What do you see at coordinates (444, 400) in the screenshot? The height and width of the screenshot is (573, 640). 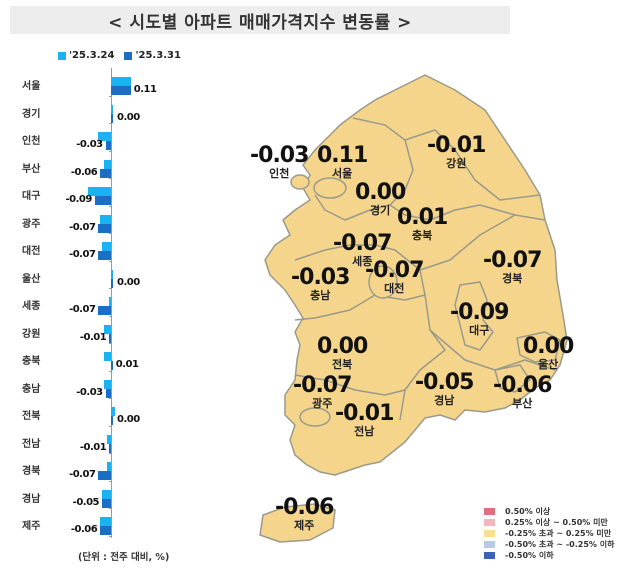 I see `map-region-name: 경남` at bounding box center [444, 400].